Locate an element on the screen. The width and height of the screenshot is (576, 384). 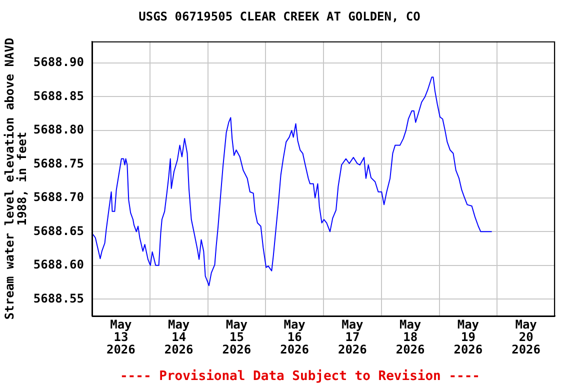
y-tick-label: 5688.85 is located at coordinates (58, 95).